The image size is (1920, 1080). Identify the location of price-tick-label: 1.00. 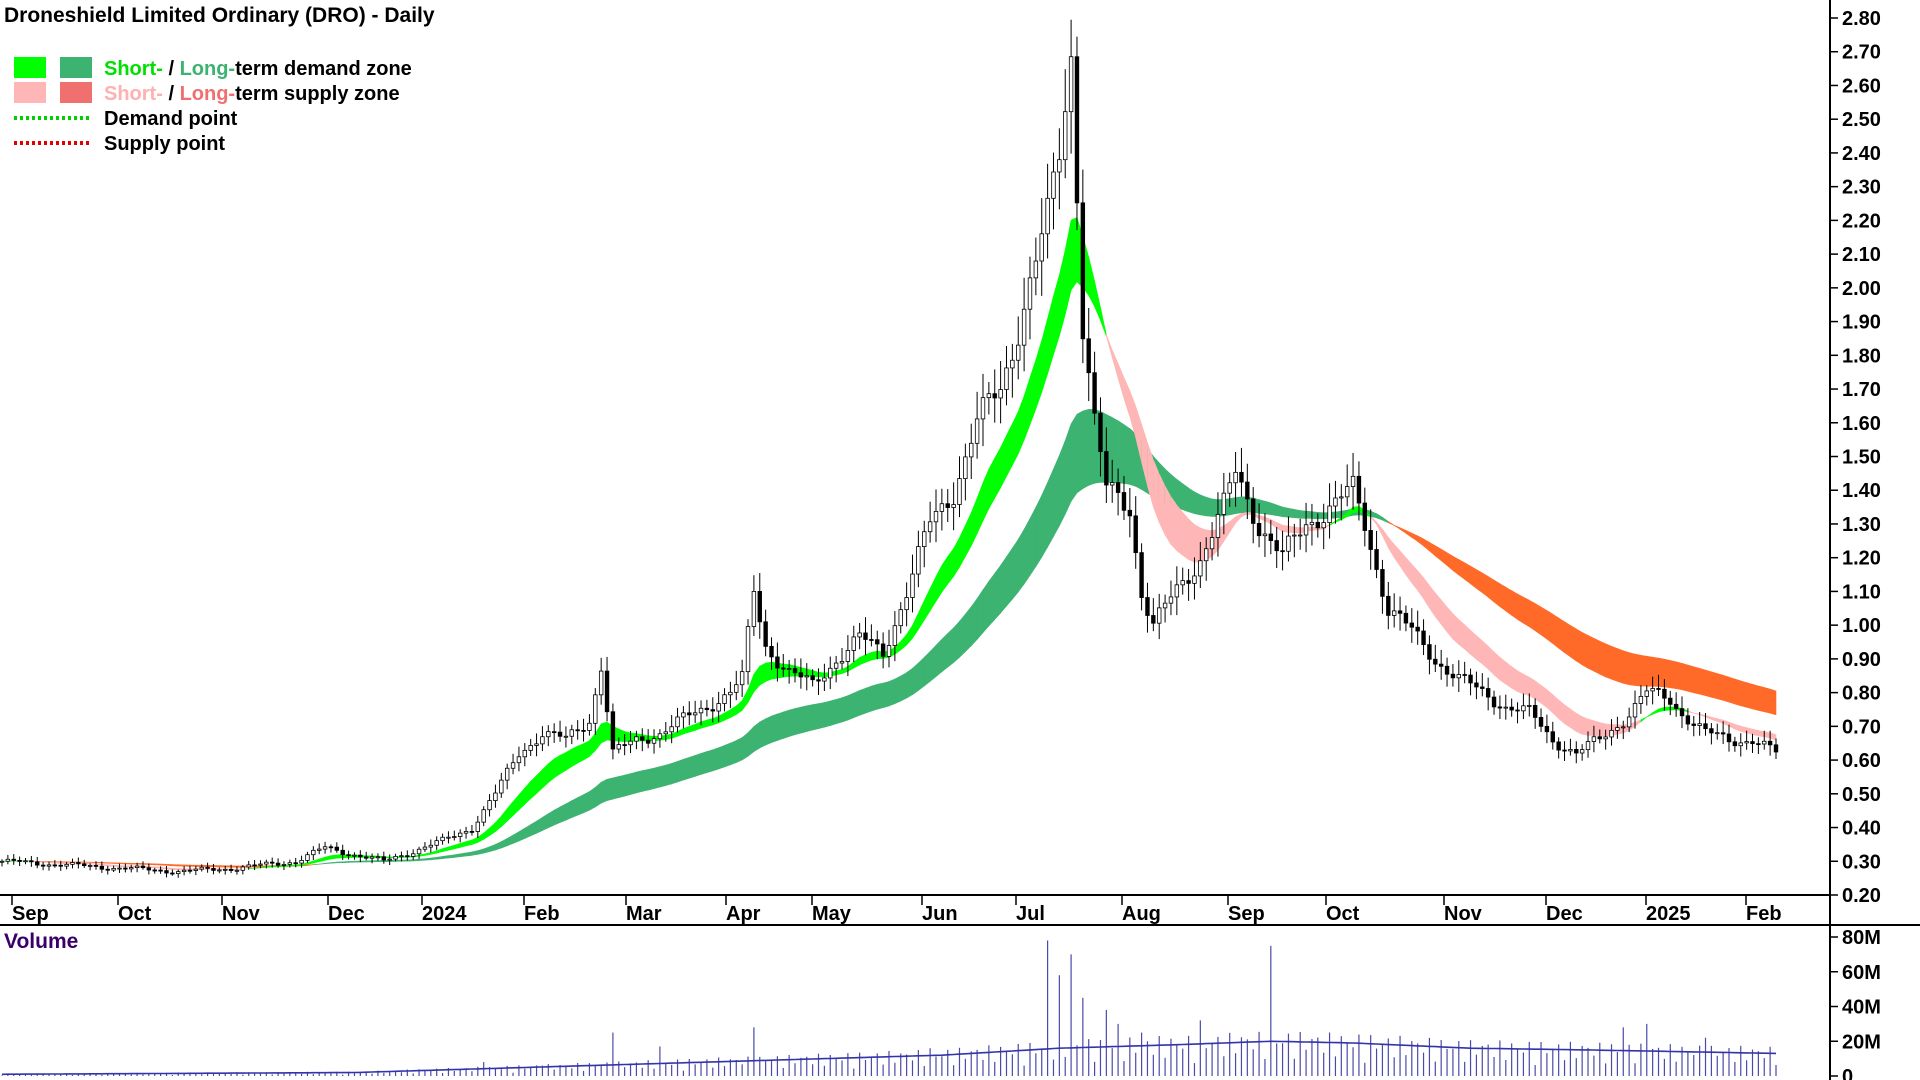
(1861, 626).